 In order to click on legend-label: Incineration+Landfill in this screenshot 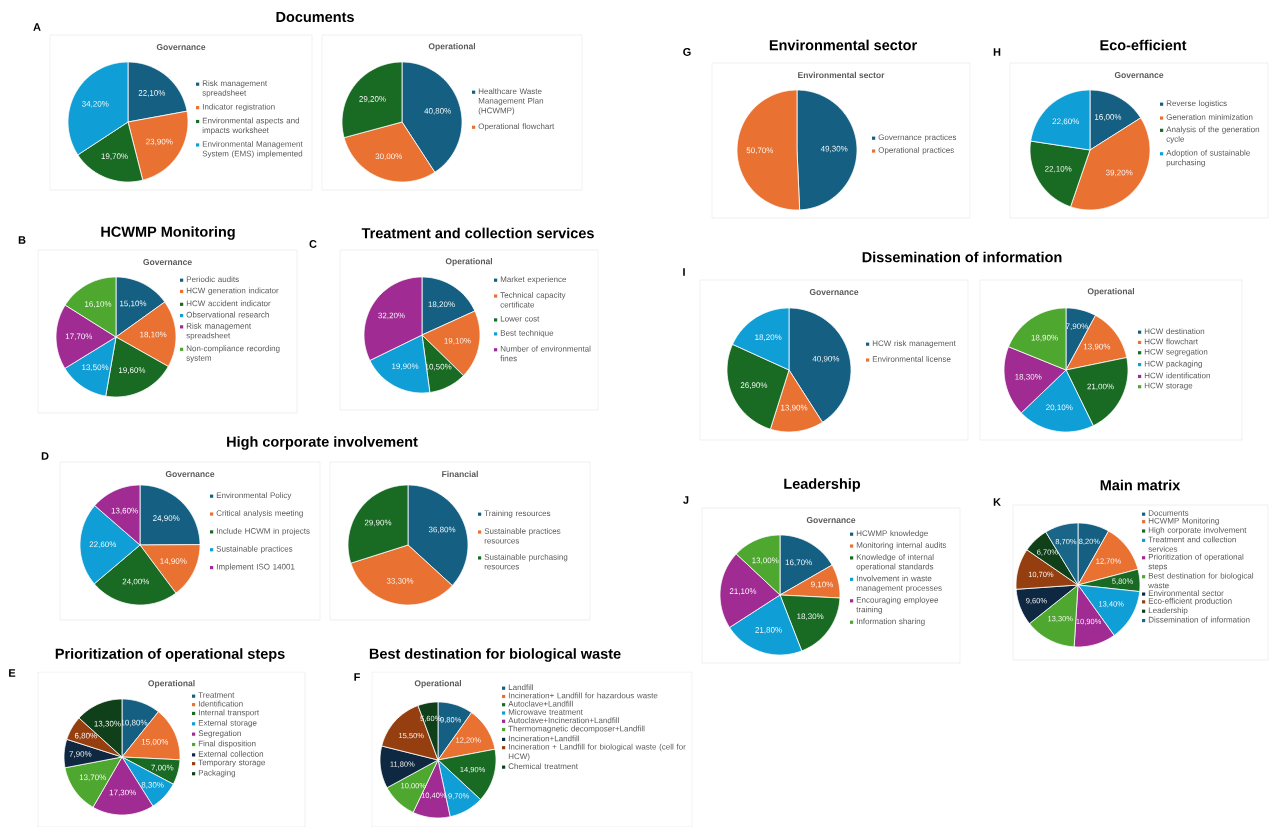, I will do `click(544, 738)`.